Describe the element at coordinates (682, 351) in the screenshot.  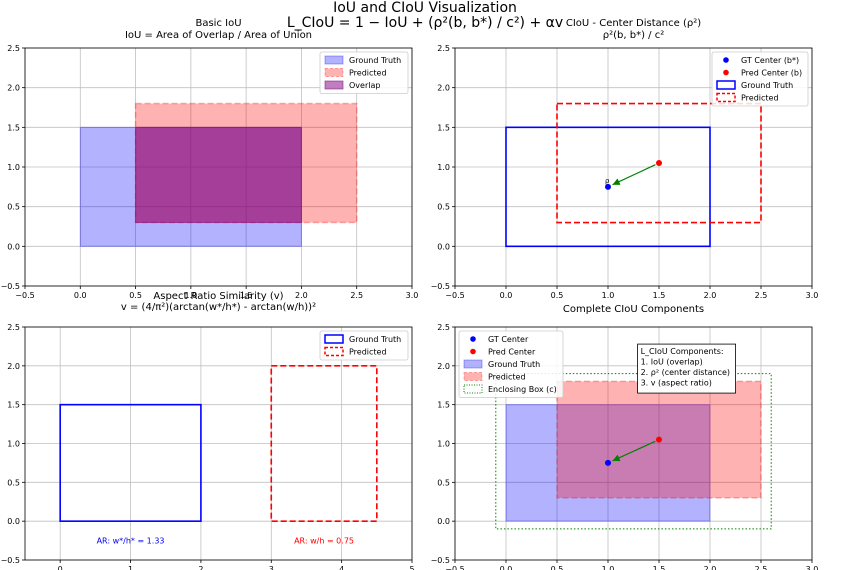
I see `info-box-line: L_CIoU Components:` at that location.